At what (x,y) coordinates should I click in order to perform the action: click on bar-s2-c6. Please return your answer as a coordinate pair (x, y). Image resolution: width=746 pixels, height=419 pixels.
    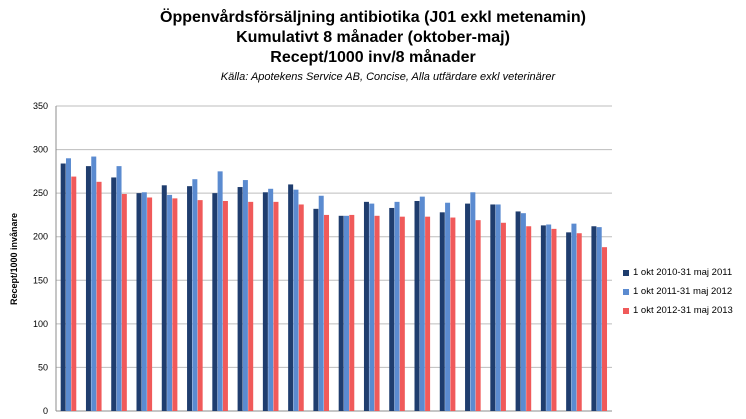
    Looking at the image, I should click on (195, 295).